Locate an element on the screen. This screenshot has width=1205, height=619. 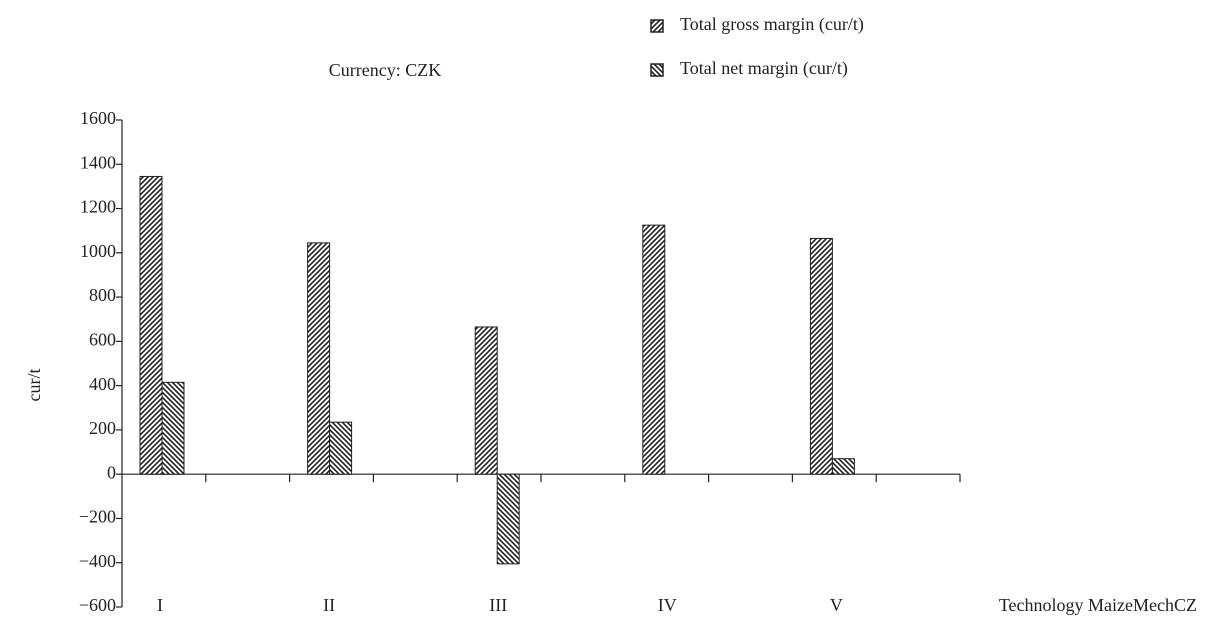
y-tick-label: −600 is located at coordinates (97, 605).